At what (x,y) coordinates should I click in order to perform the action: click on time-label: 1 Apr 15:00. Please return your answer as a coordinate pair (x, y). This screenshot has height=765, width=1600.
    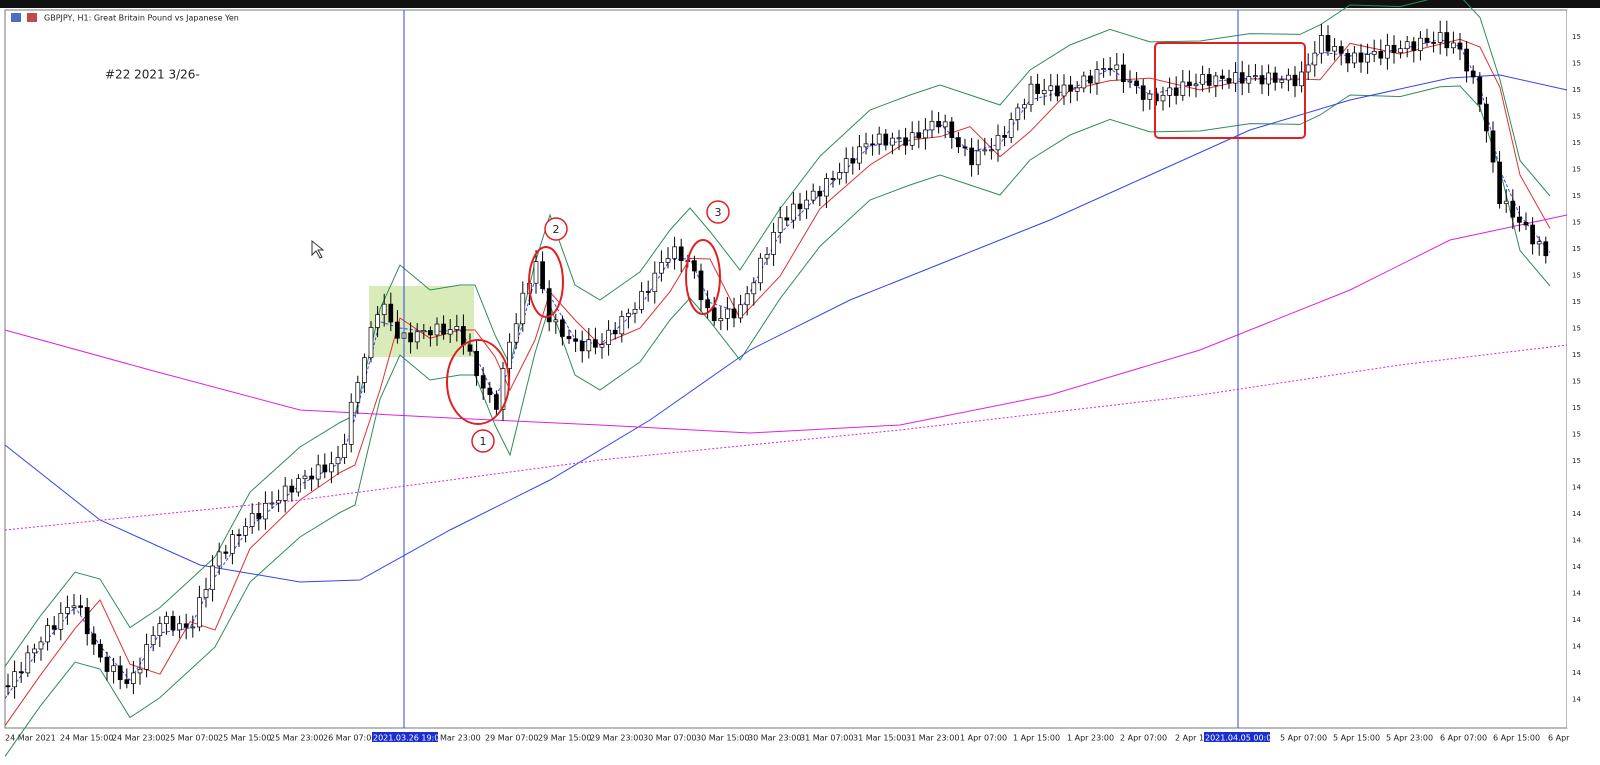
    Looking at the image, I should click on (1036, 738).